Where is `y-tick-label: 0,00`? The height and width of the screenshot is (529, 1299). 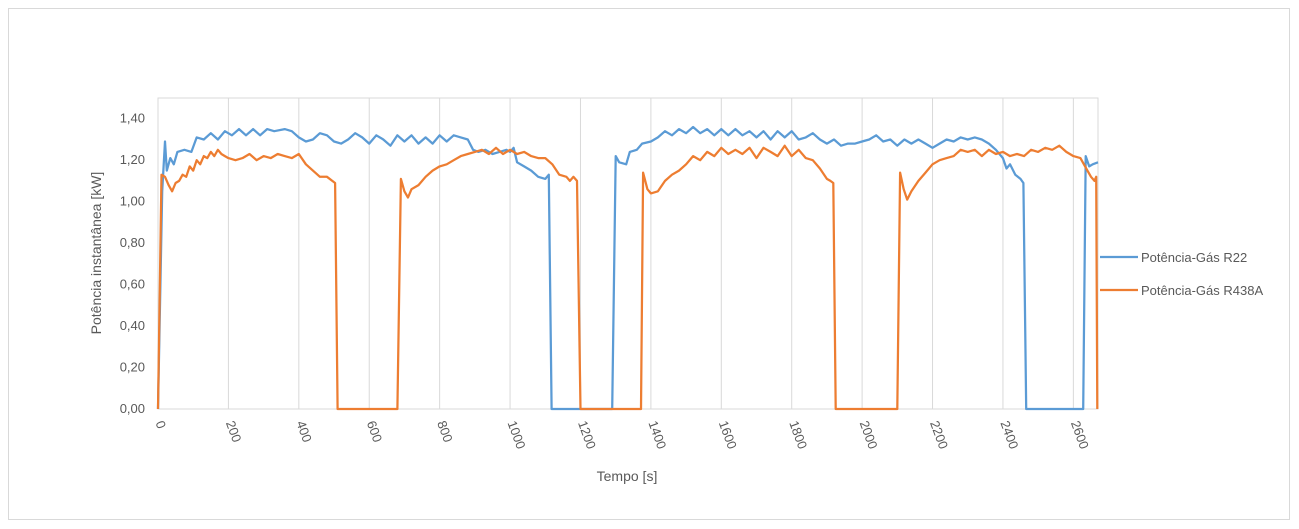
y-tick-label: 0,00 is located at coordinates (132, 408).